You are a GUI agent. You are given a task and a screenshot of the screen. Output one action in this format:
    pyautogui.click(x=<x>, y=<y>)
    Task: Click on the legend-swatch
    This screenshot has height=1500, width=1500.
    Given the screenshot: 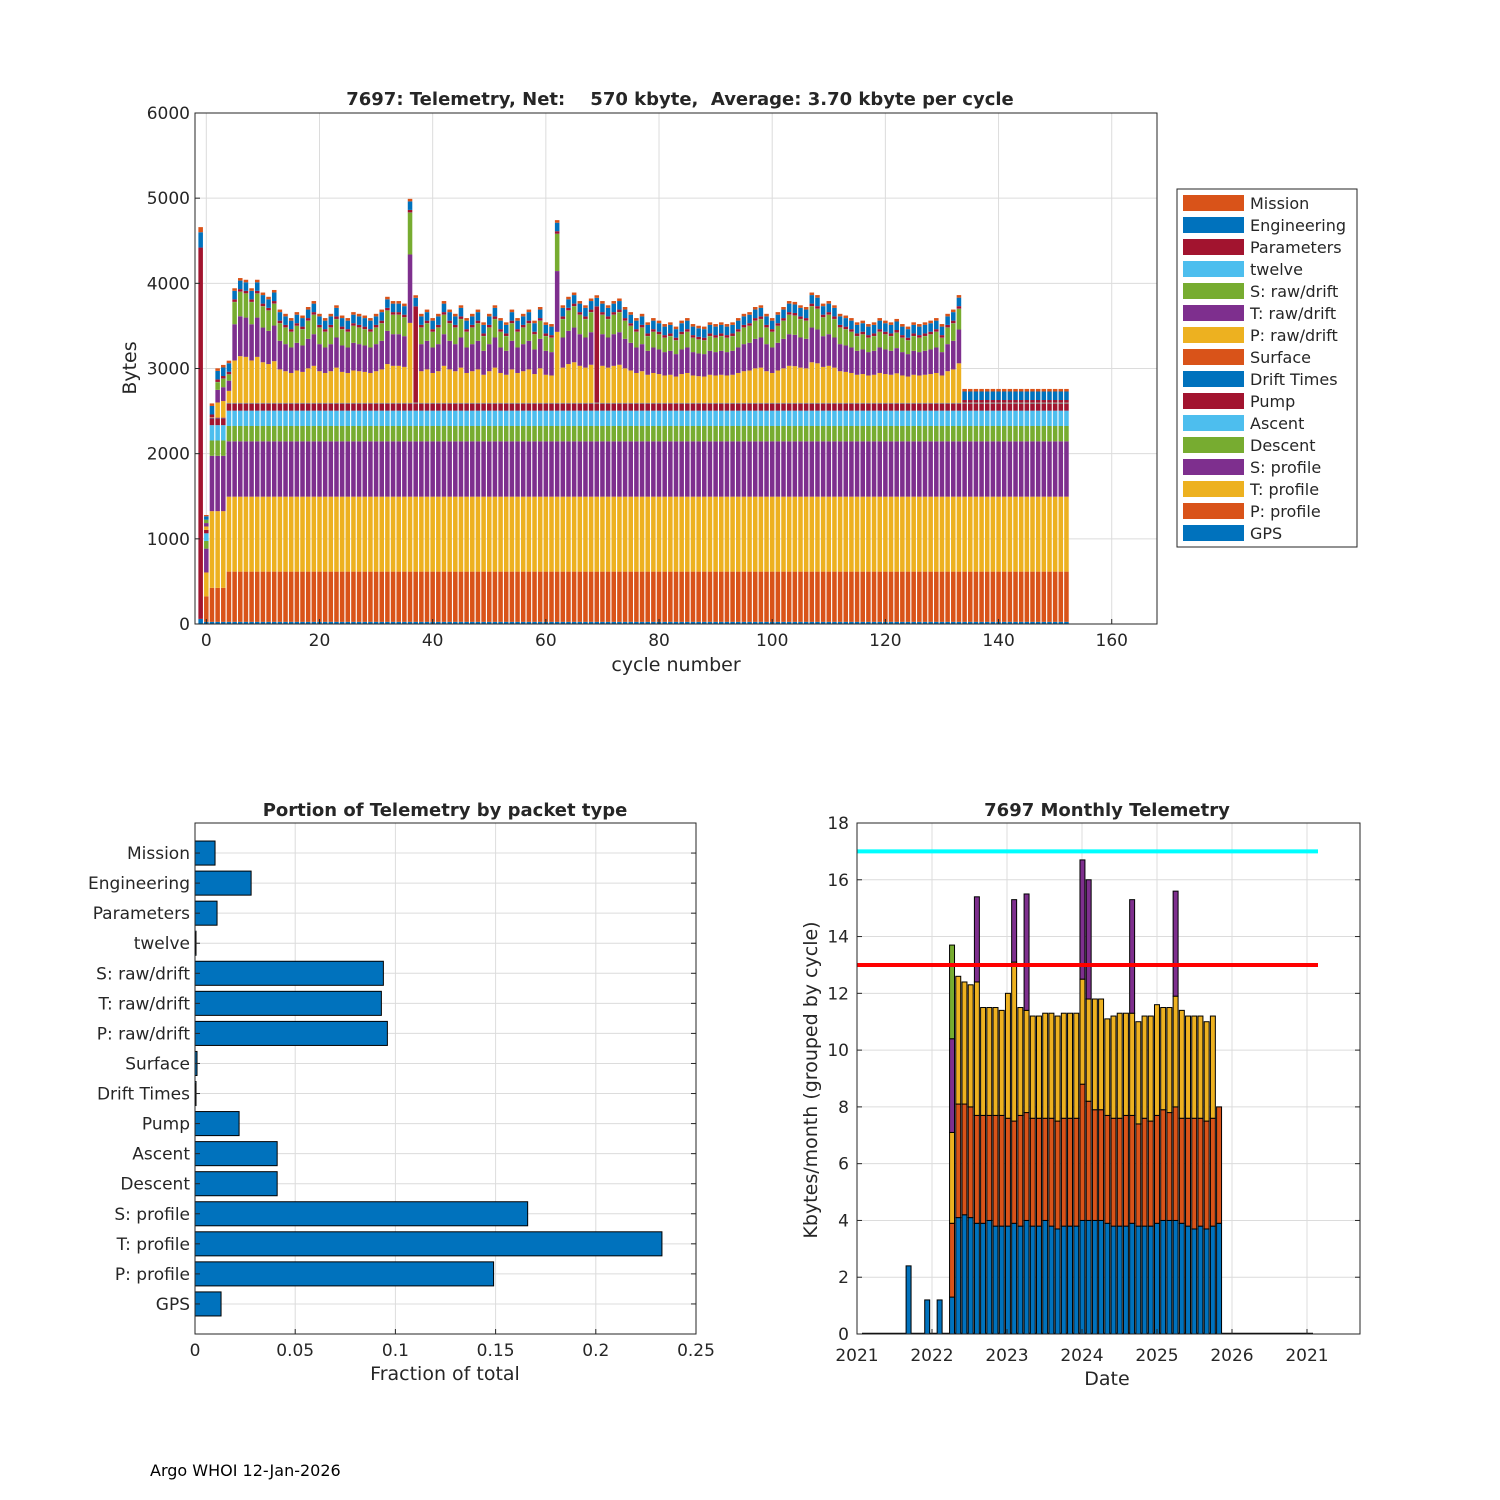 What is the action you would take?
    pyautogui.click(x=1213, y=511)
    